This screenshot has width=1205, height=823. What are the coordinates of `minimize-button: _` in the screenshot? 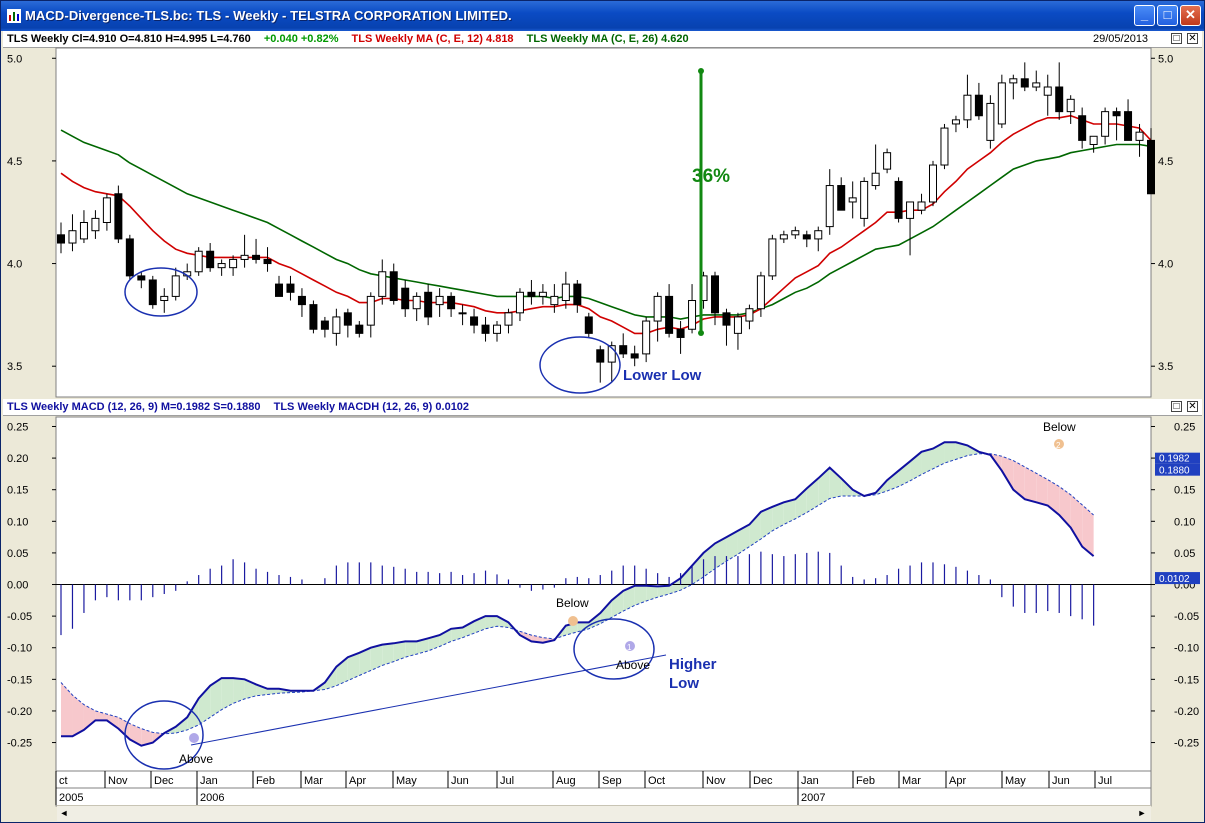 It's located at (1144, 15).